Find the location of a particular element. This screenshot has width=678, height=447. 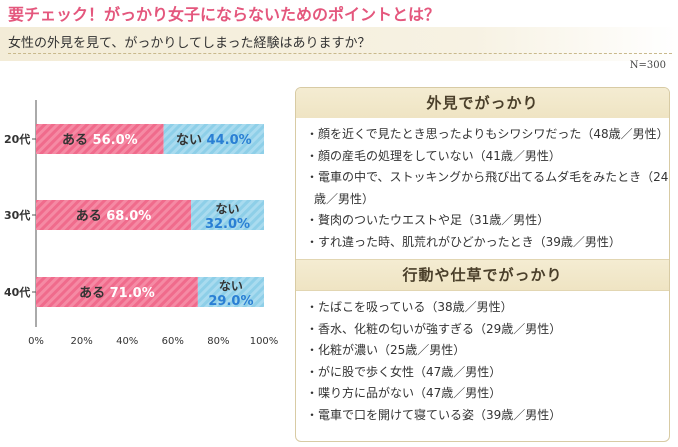

list-item: ・香水、化粧の匂いが強すぎる（29歳／男性） is located at coordinates (434, 328).